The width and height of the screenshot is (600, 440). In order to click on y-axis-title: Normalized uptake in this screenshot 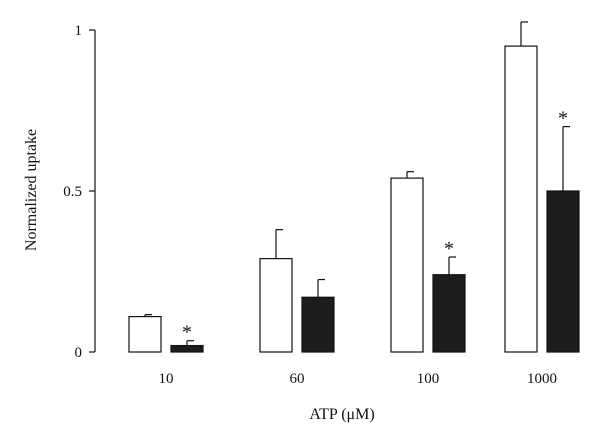, I will do `click(31, 190)`.